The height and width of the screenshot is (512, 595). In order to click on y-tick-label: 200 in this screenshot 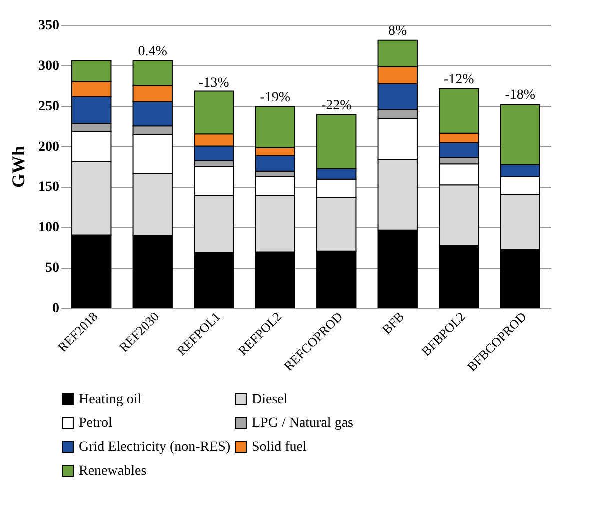, I will do `click(49, 147)`.